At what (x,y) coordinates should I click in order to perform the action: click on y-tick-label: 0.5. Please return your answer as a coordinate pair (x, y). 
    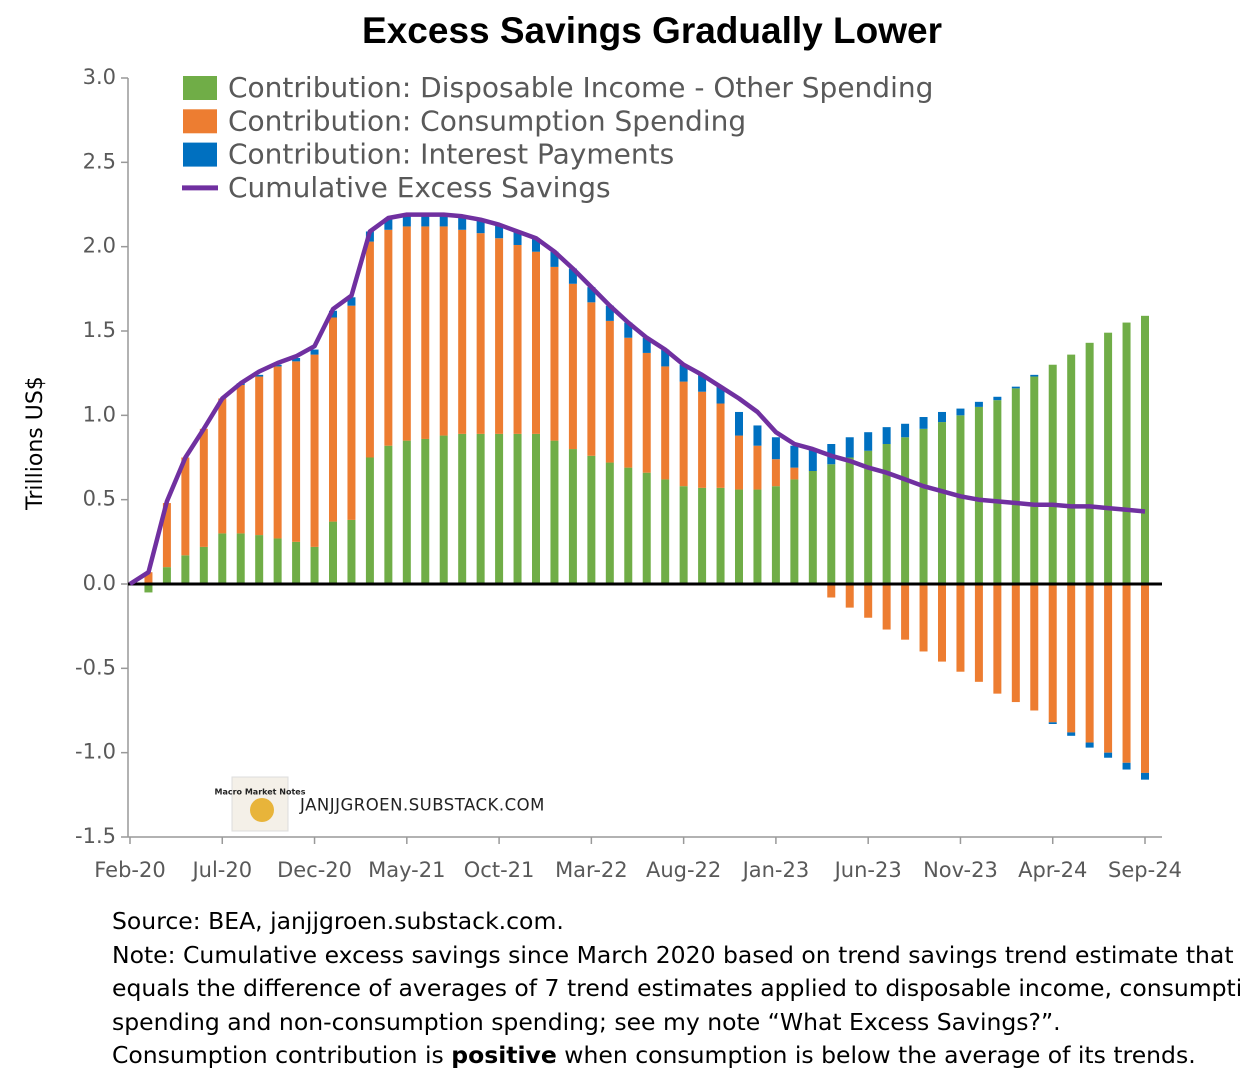
    Looking at the image, I should click on (99, 499).